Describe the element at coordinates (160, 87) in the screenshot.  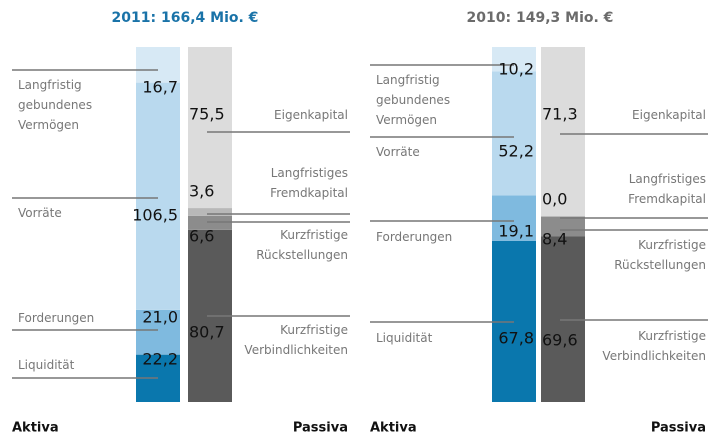
I see `value-label: 16,7` at that location.